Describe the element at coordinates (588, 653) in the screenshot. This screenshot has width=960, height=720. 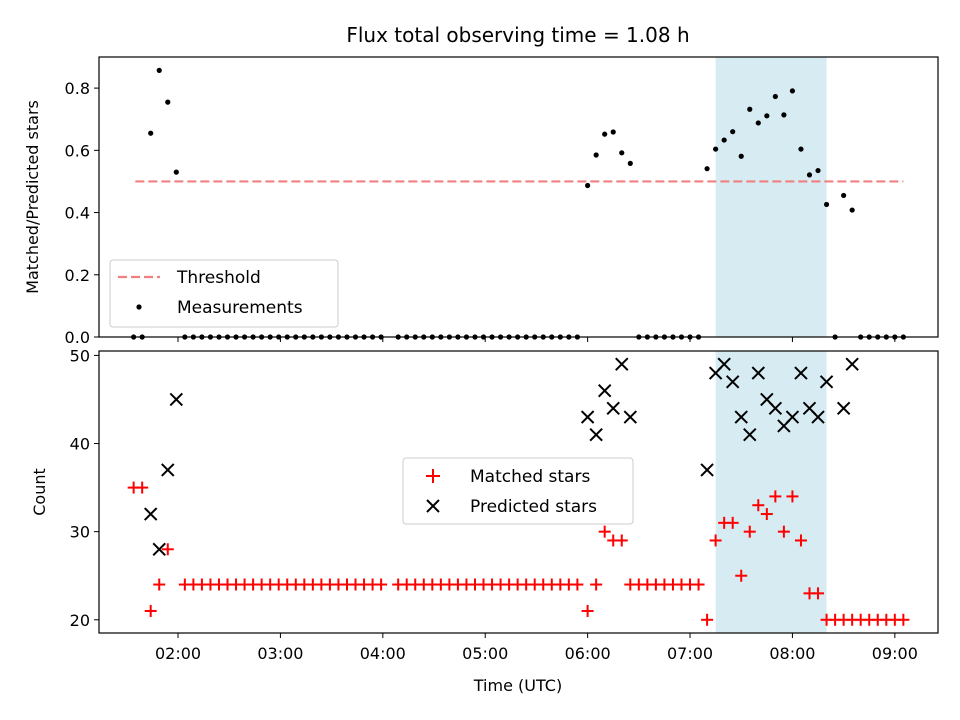
I see `x-tick-label: 06:00` at that location.